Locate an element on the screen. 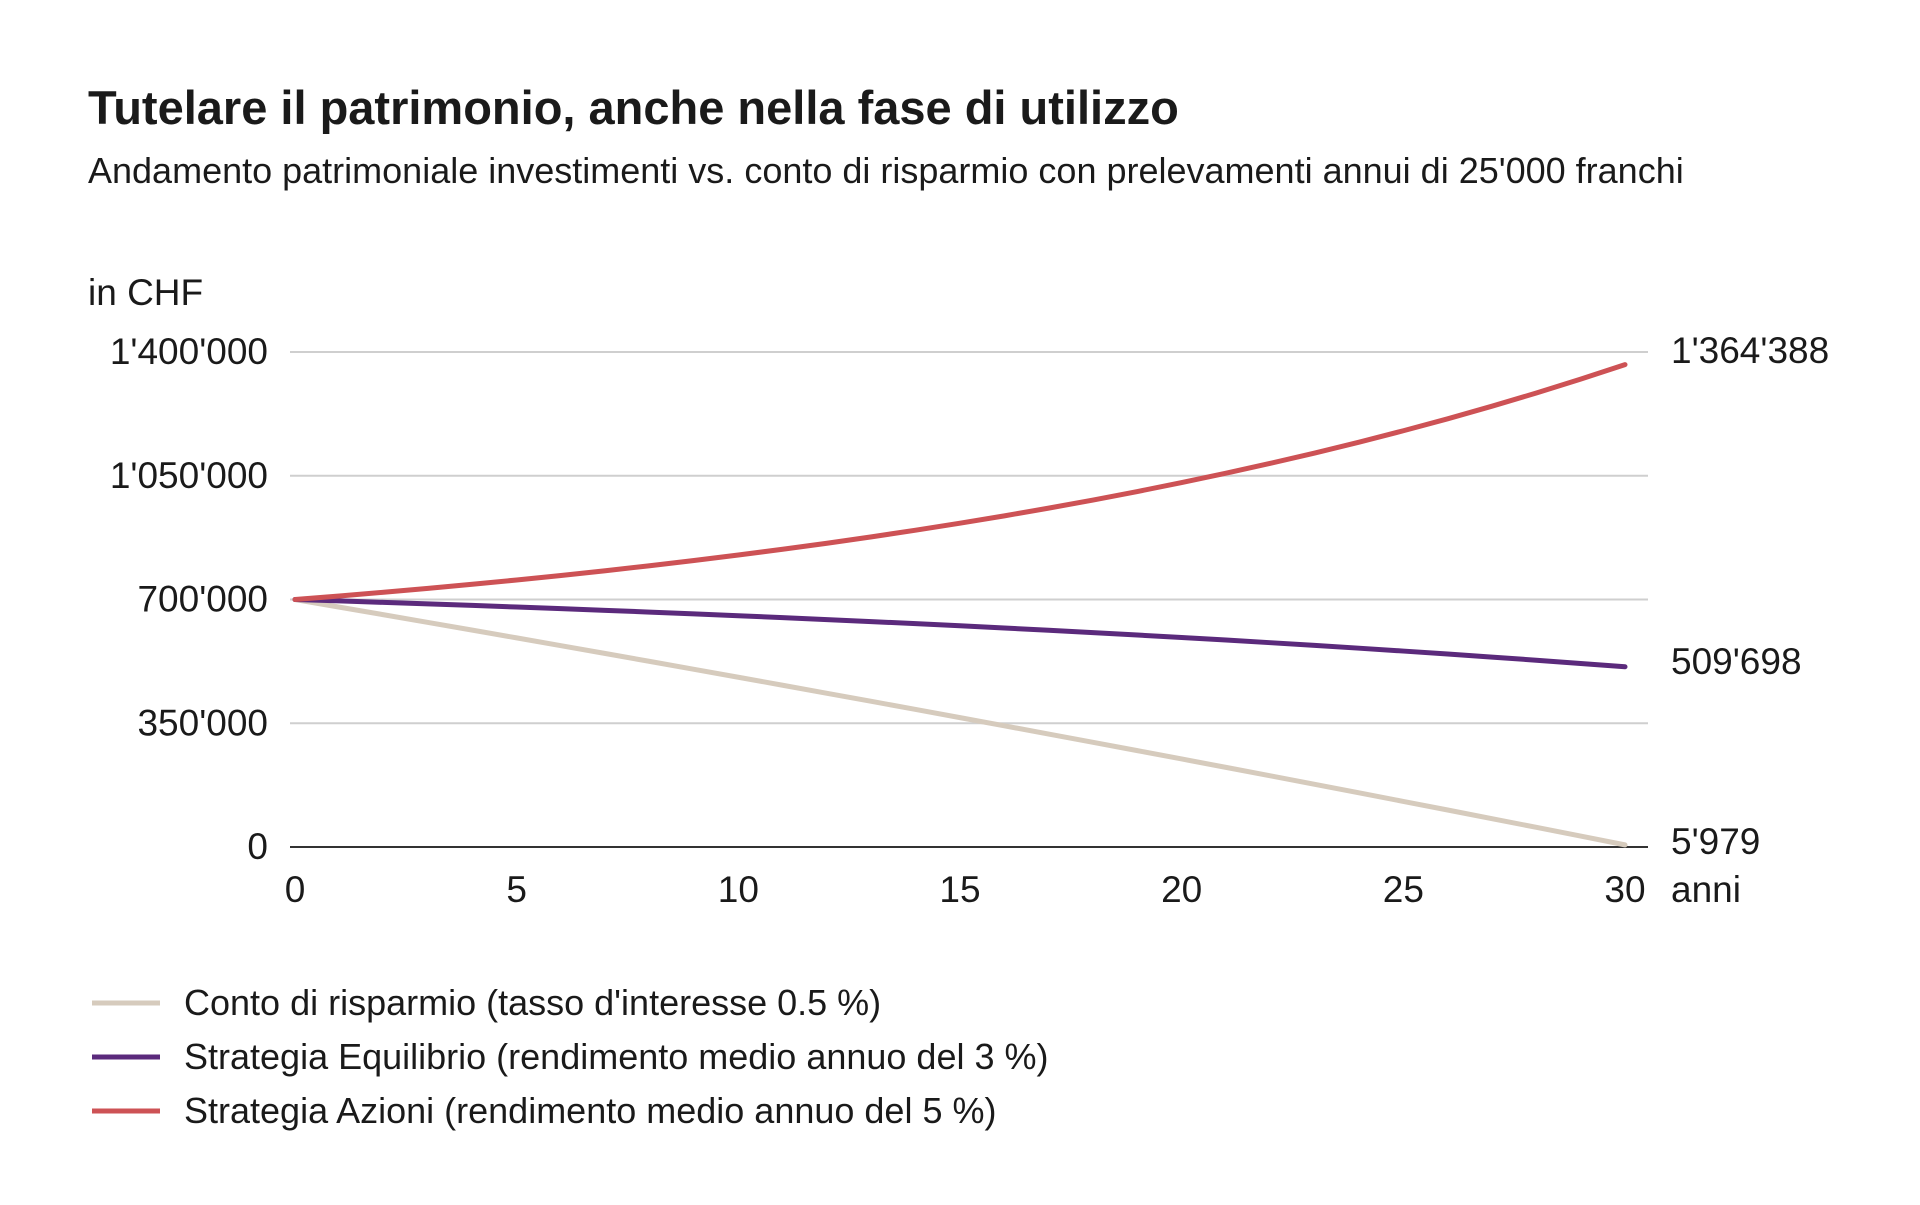  y-tick-label: 700'000 is located at coordinates (202, 599).